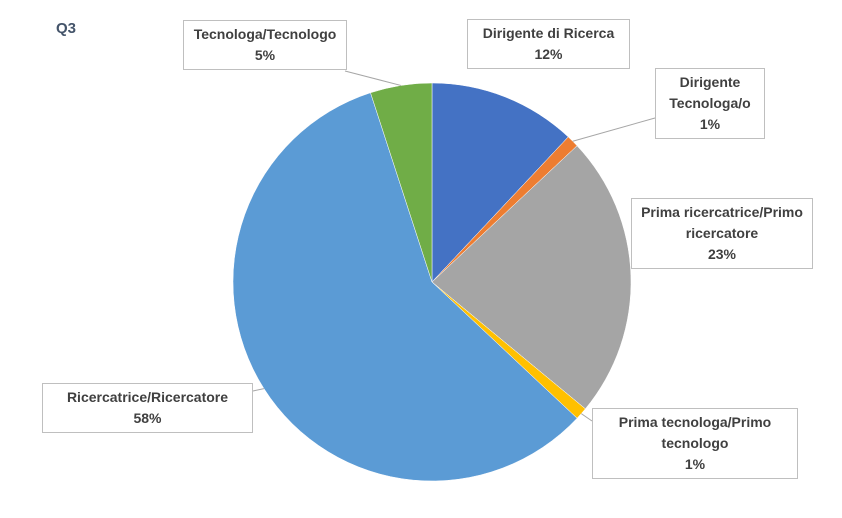  What do you see at coordinates (265, 34) in the screenshot?
I see `data-label-category: Tecnologa/Tecnologo` at bounding box center [265, 34].